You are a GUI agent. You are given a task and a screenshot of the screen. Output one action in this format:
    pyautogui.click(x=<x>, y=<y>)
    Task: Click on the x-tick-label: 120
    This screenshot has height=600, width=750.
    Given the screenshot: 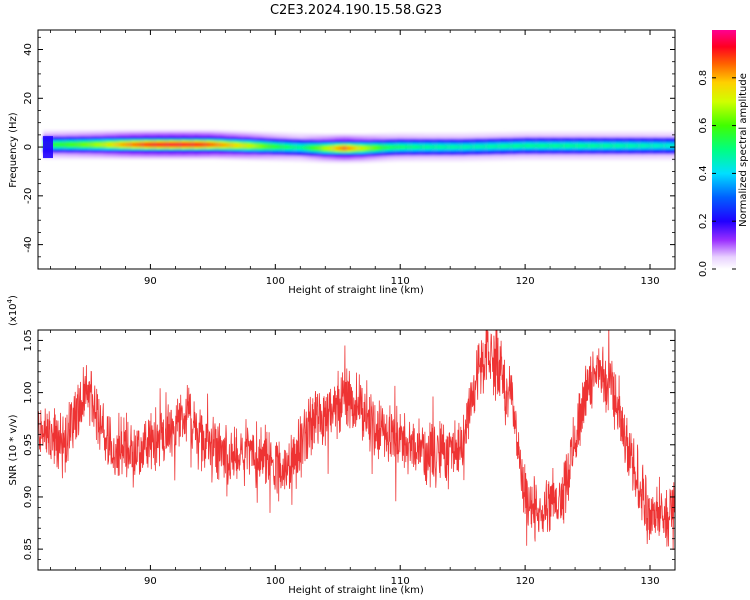 What is the action you would take?
    pyautogui.click(x=525, y=281)
    